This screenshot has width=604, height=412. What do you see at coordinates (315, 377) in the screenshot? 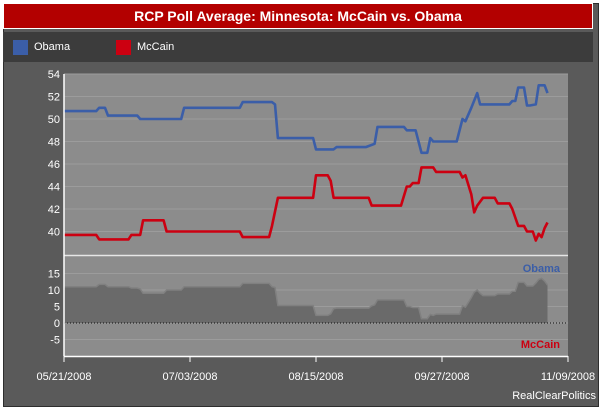
I see `x-tick-label: 08/15/2008` at bounding box center [315, 377].